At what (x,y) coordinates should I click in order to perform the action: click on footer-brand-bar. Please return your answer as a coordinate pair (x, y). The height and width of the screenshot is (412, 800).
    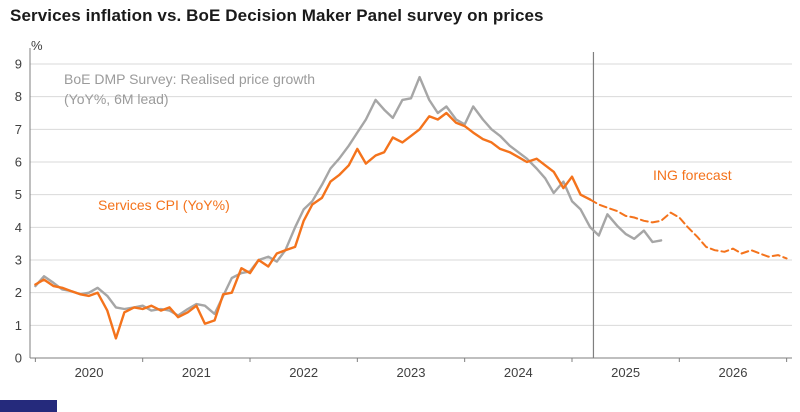
    Looking at the image, I should click on (28, 406).